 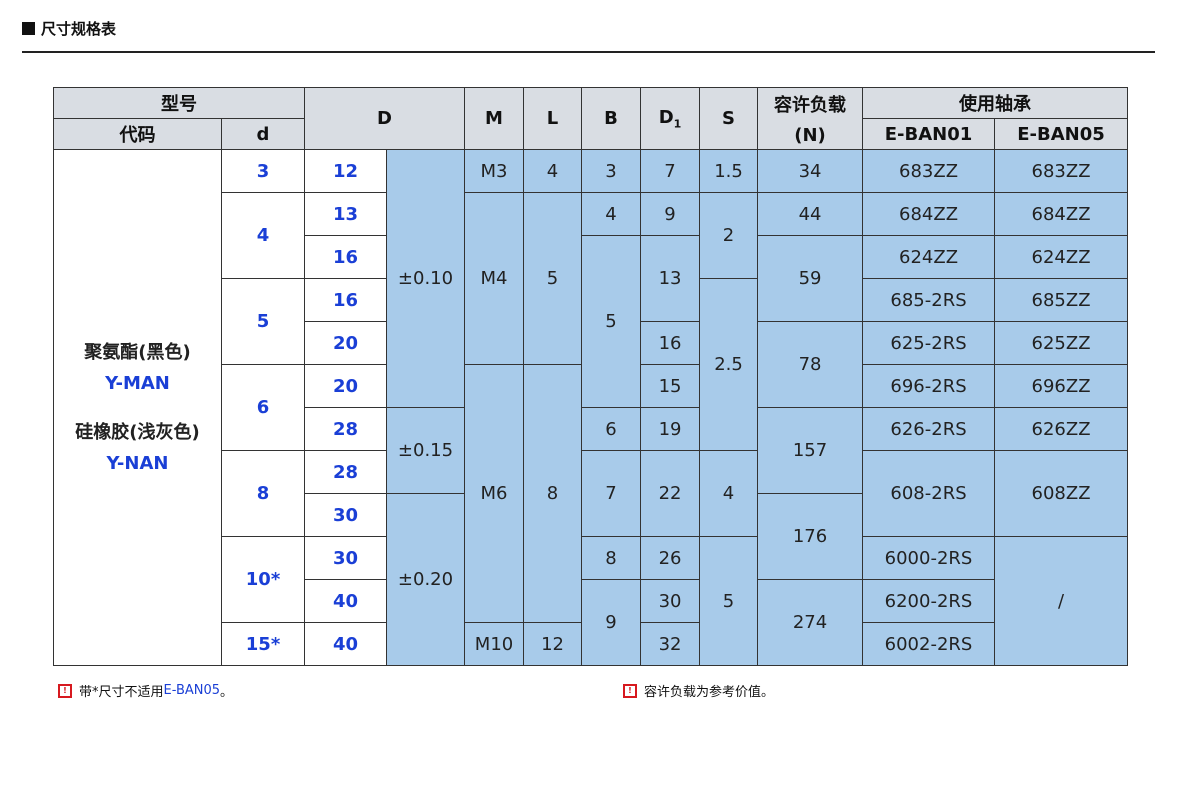 I want to click on D1-cell: 13, so click(x=670, y=278).